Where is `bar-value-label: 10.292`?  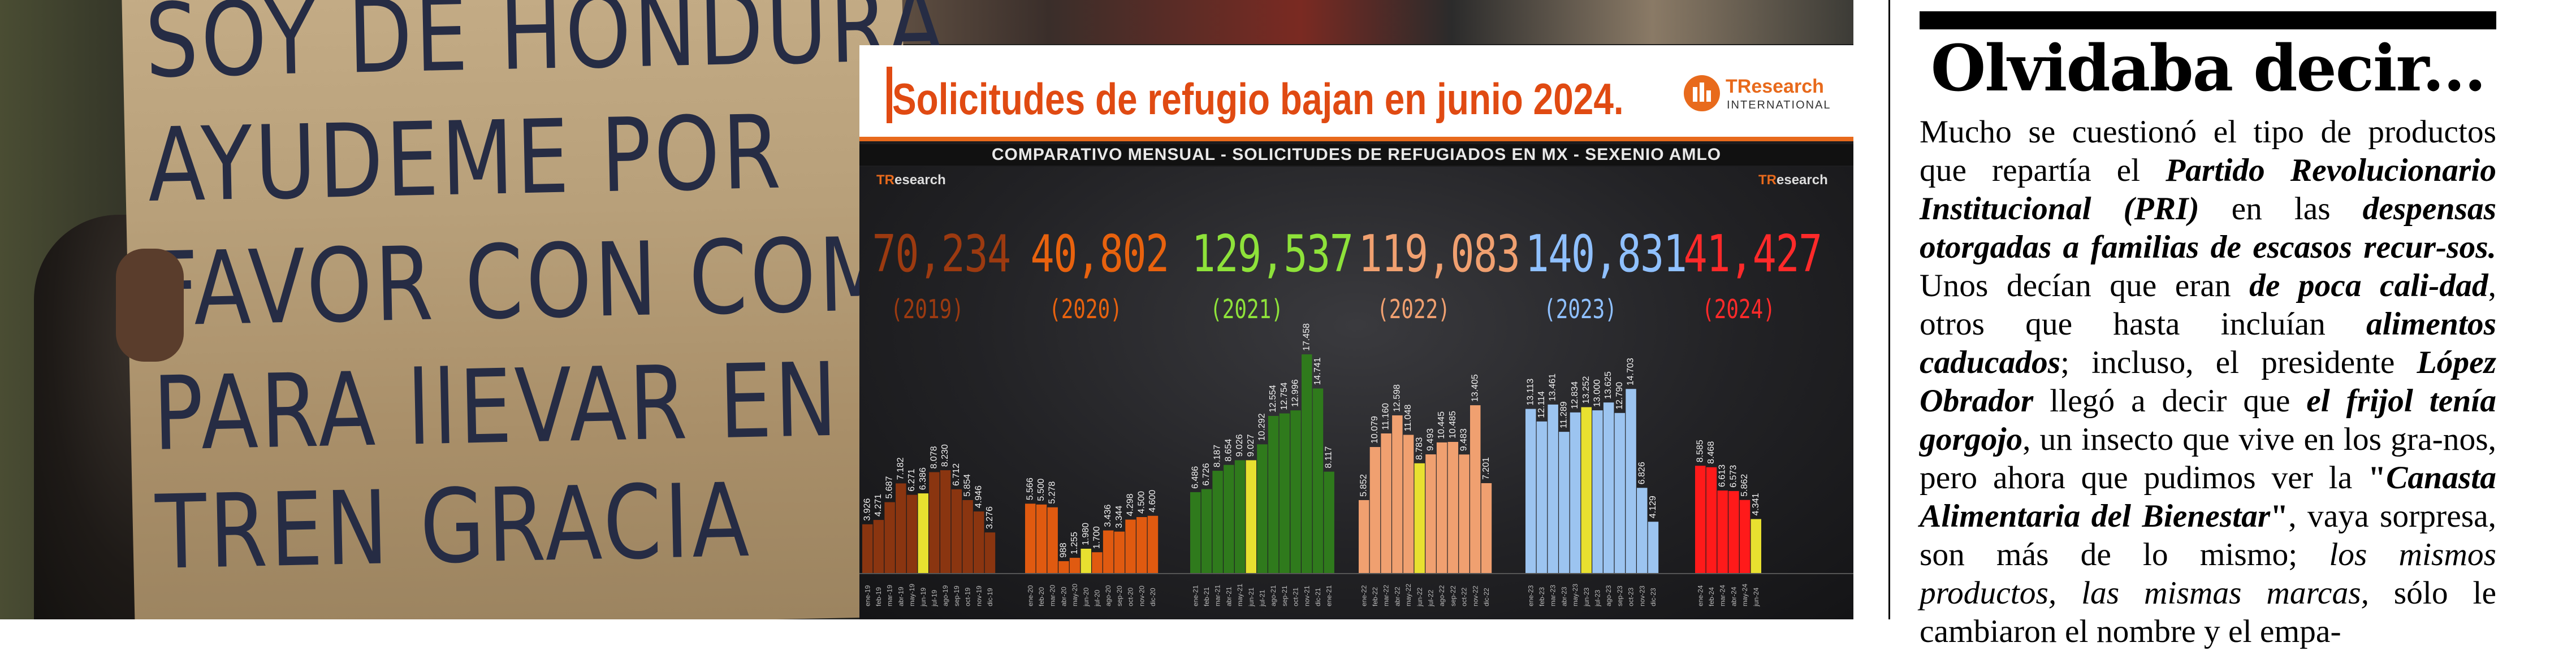 bar-value-label: 10.292 is located at coordinates (1262, 427).